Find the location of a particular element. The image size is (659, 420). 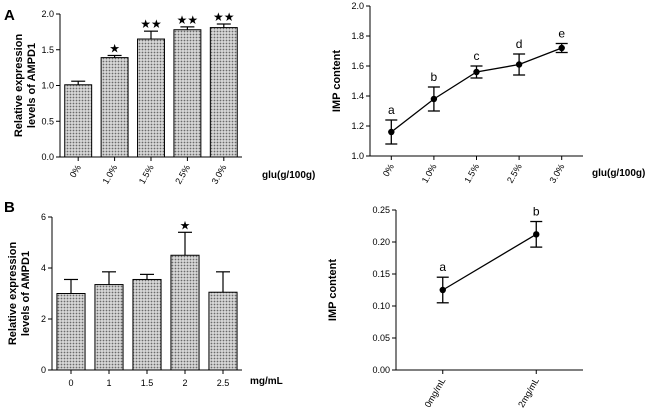

y-tick-label: 4 is located at coordinates (43, 268).